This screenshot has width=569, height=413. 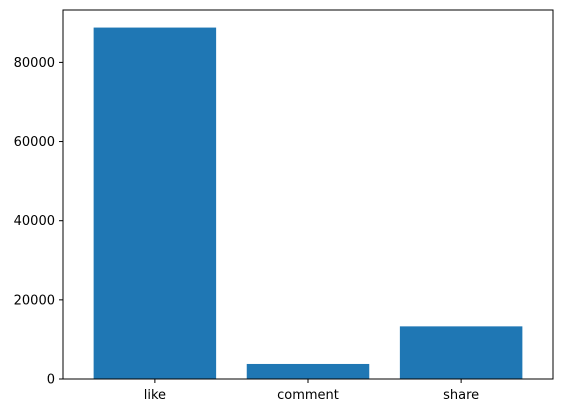 I want to click on x-tick-label: share, so click(x=461, y=395).